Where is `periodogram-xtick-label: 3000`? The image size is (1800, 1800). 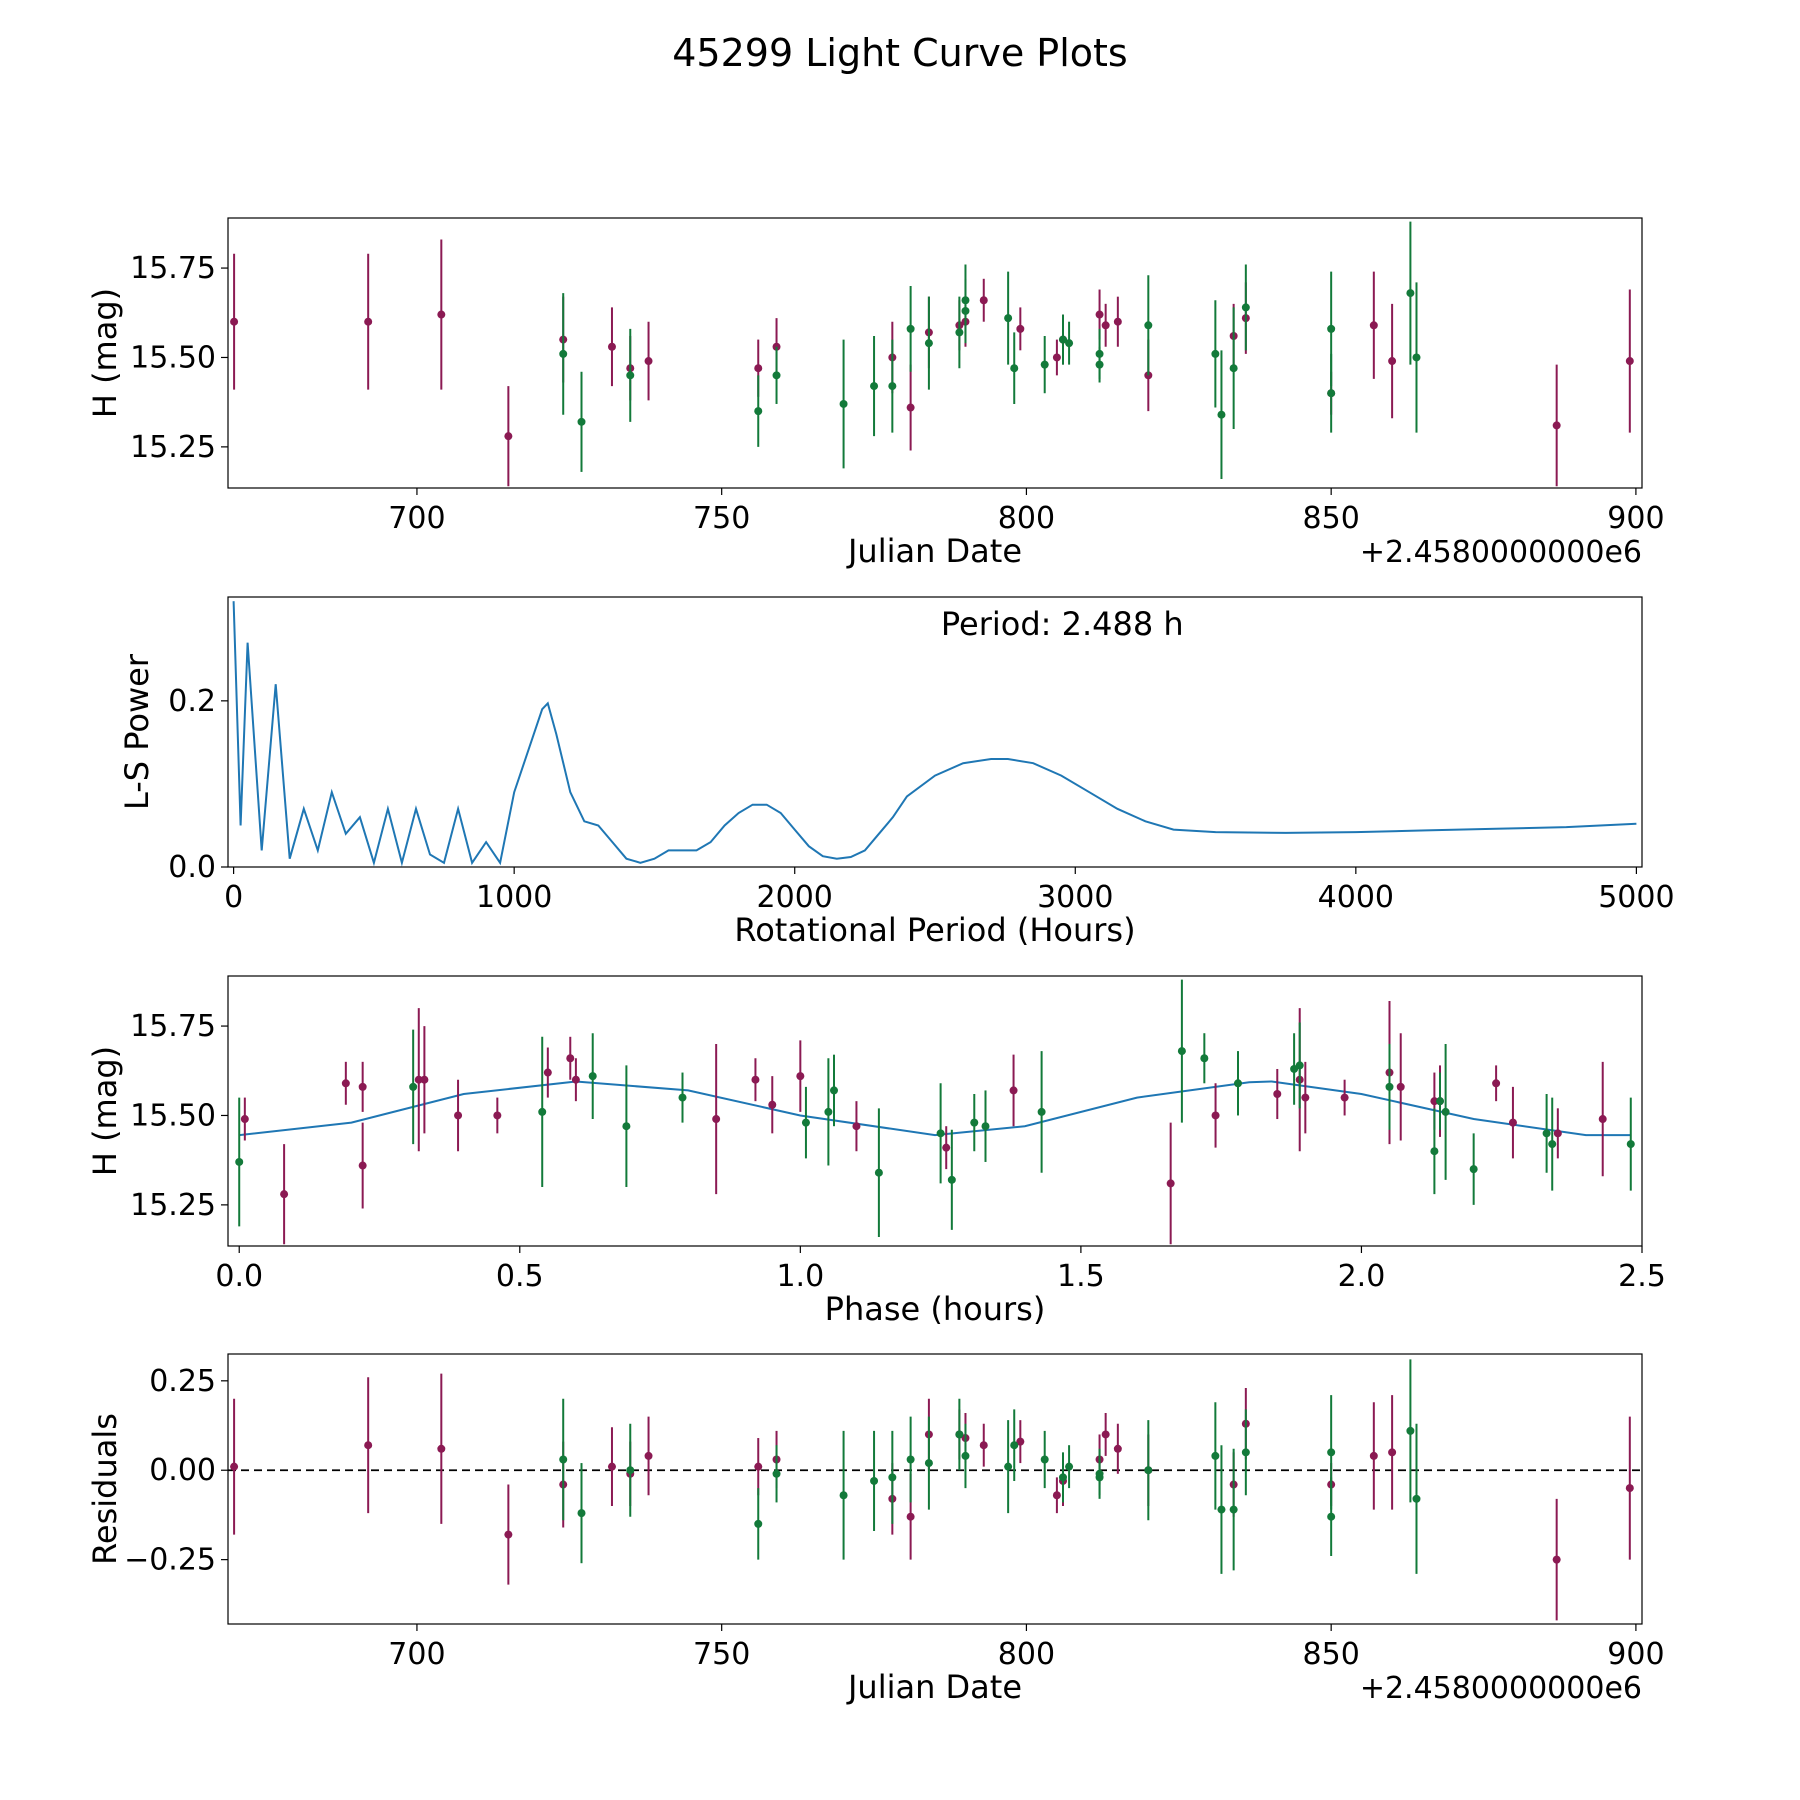 periodogram-xtick-label: 3000 is located at coordinates (1075, 897).